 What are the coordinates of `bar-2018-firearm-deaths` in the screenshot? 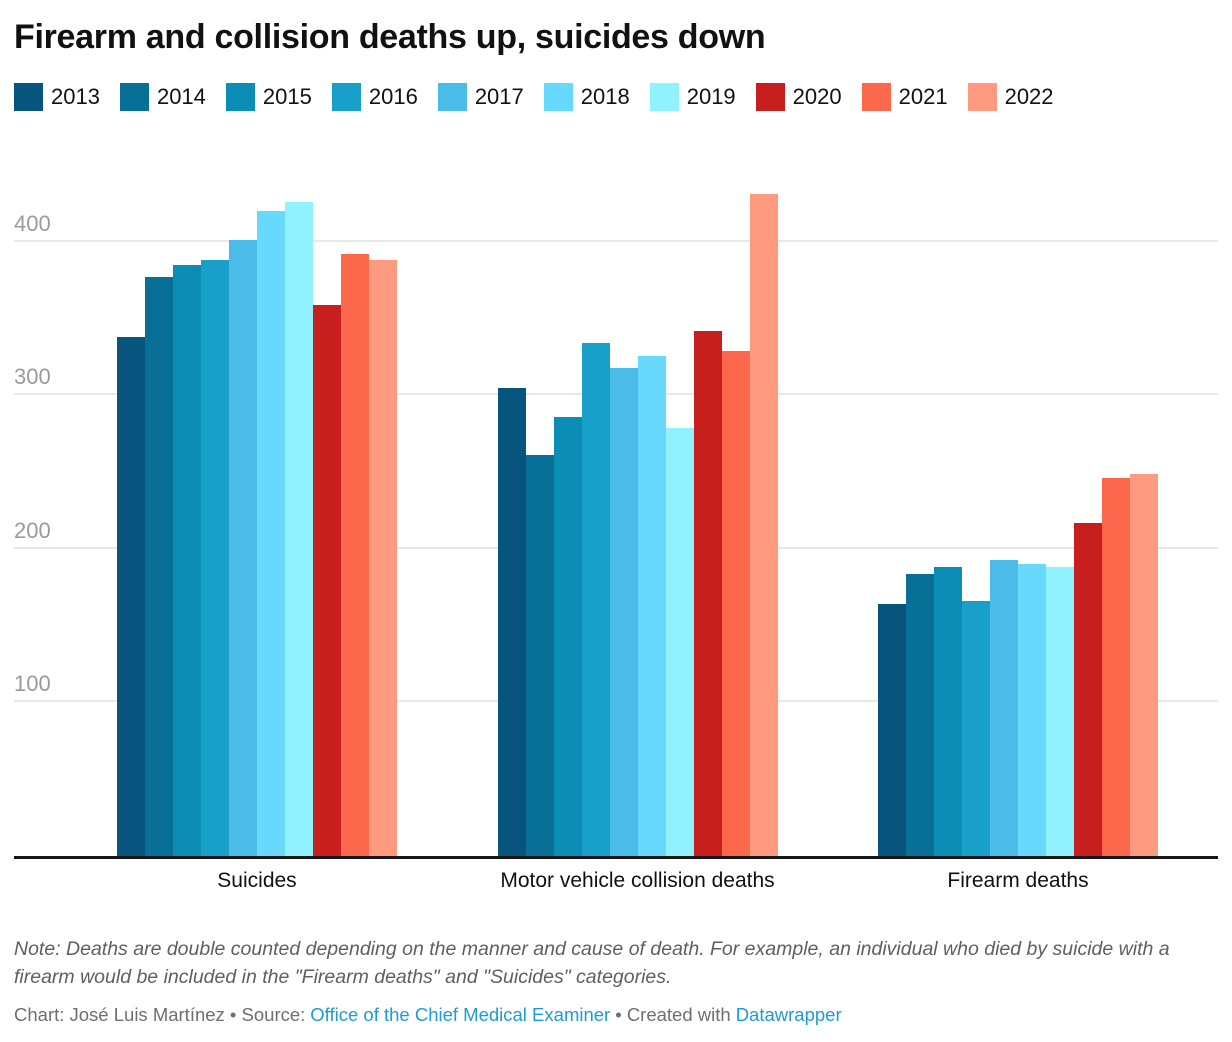 It's located at (1032, 709).